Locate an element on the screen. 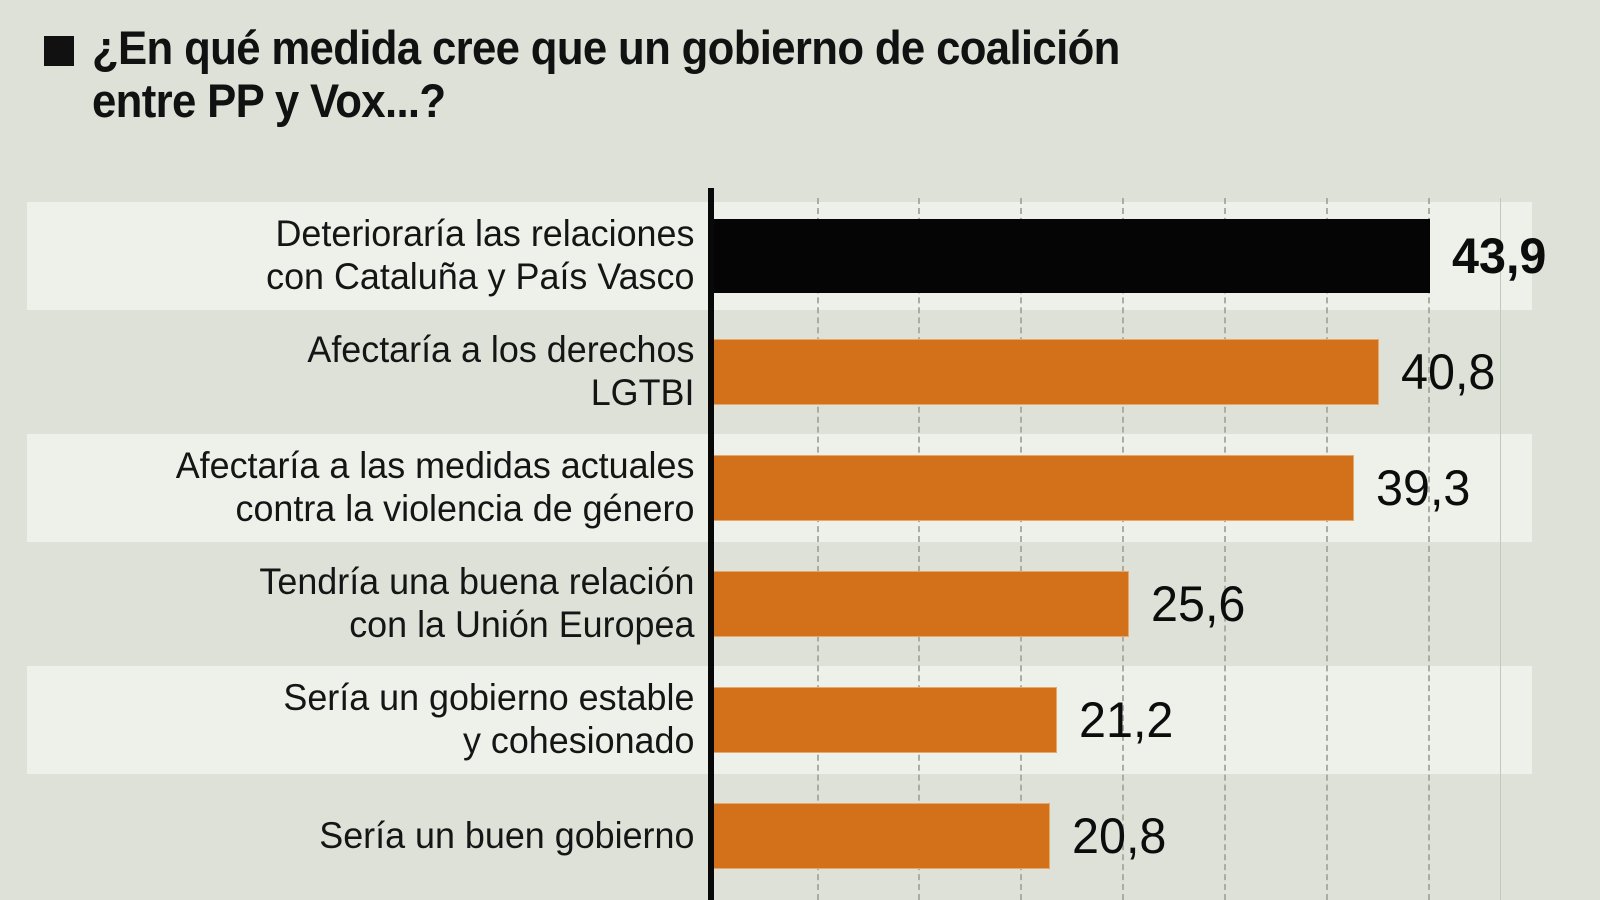 The height and width of the screenshot is (900, 1600). bar-value-label: 20,8 is located at coordinates (1119, 836).